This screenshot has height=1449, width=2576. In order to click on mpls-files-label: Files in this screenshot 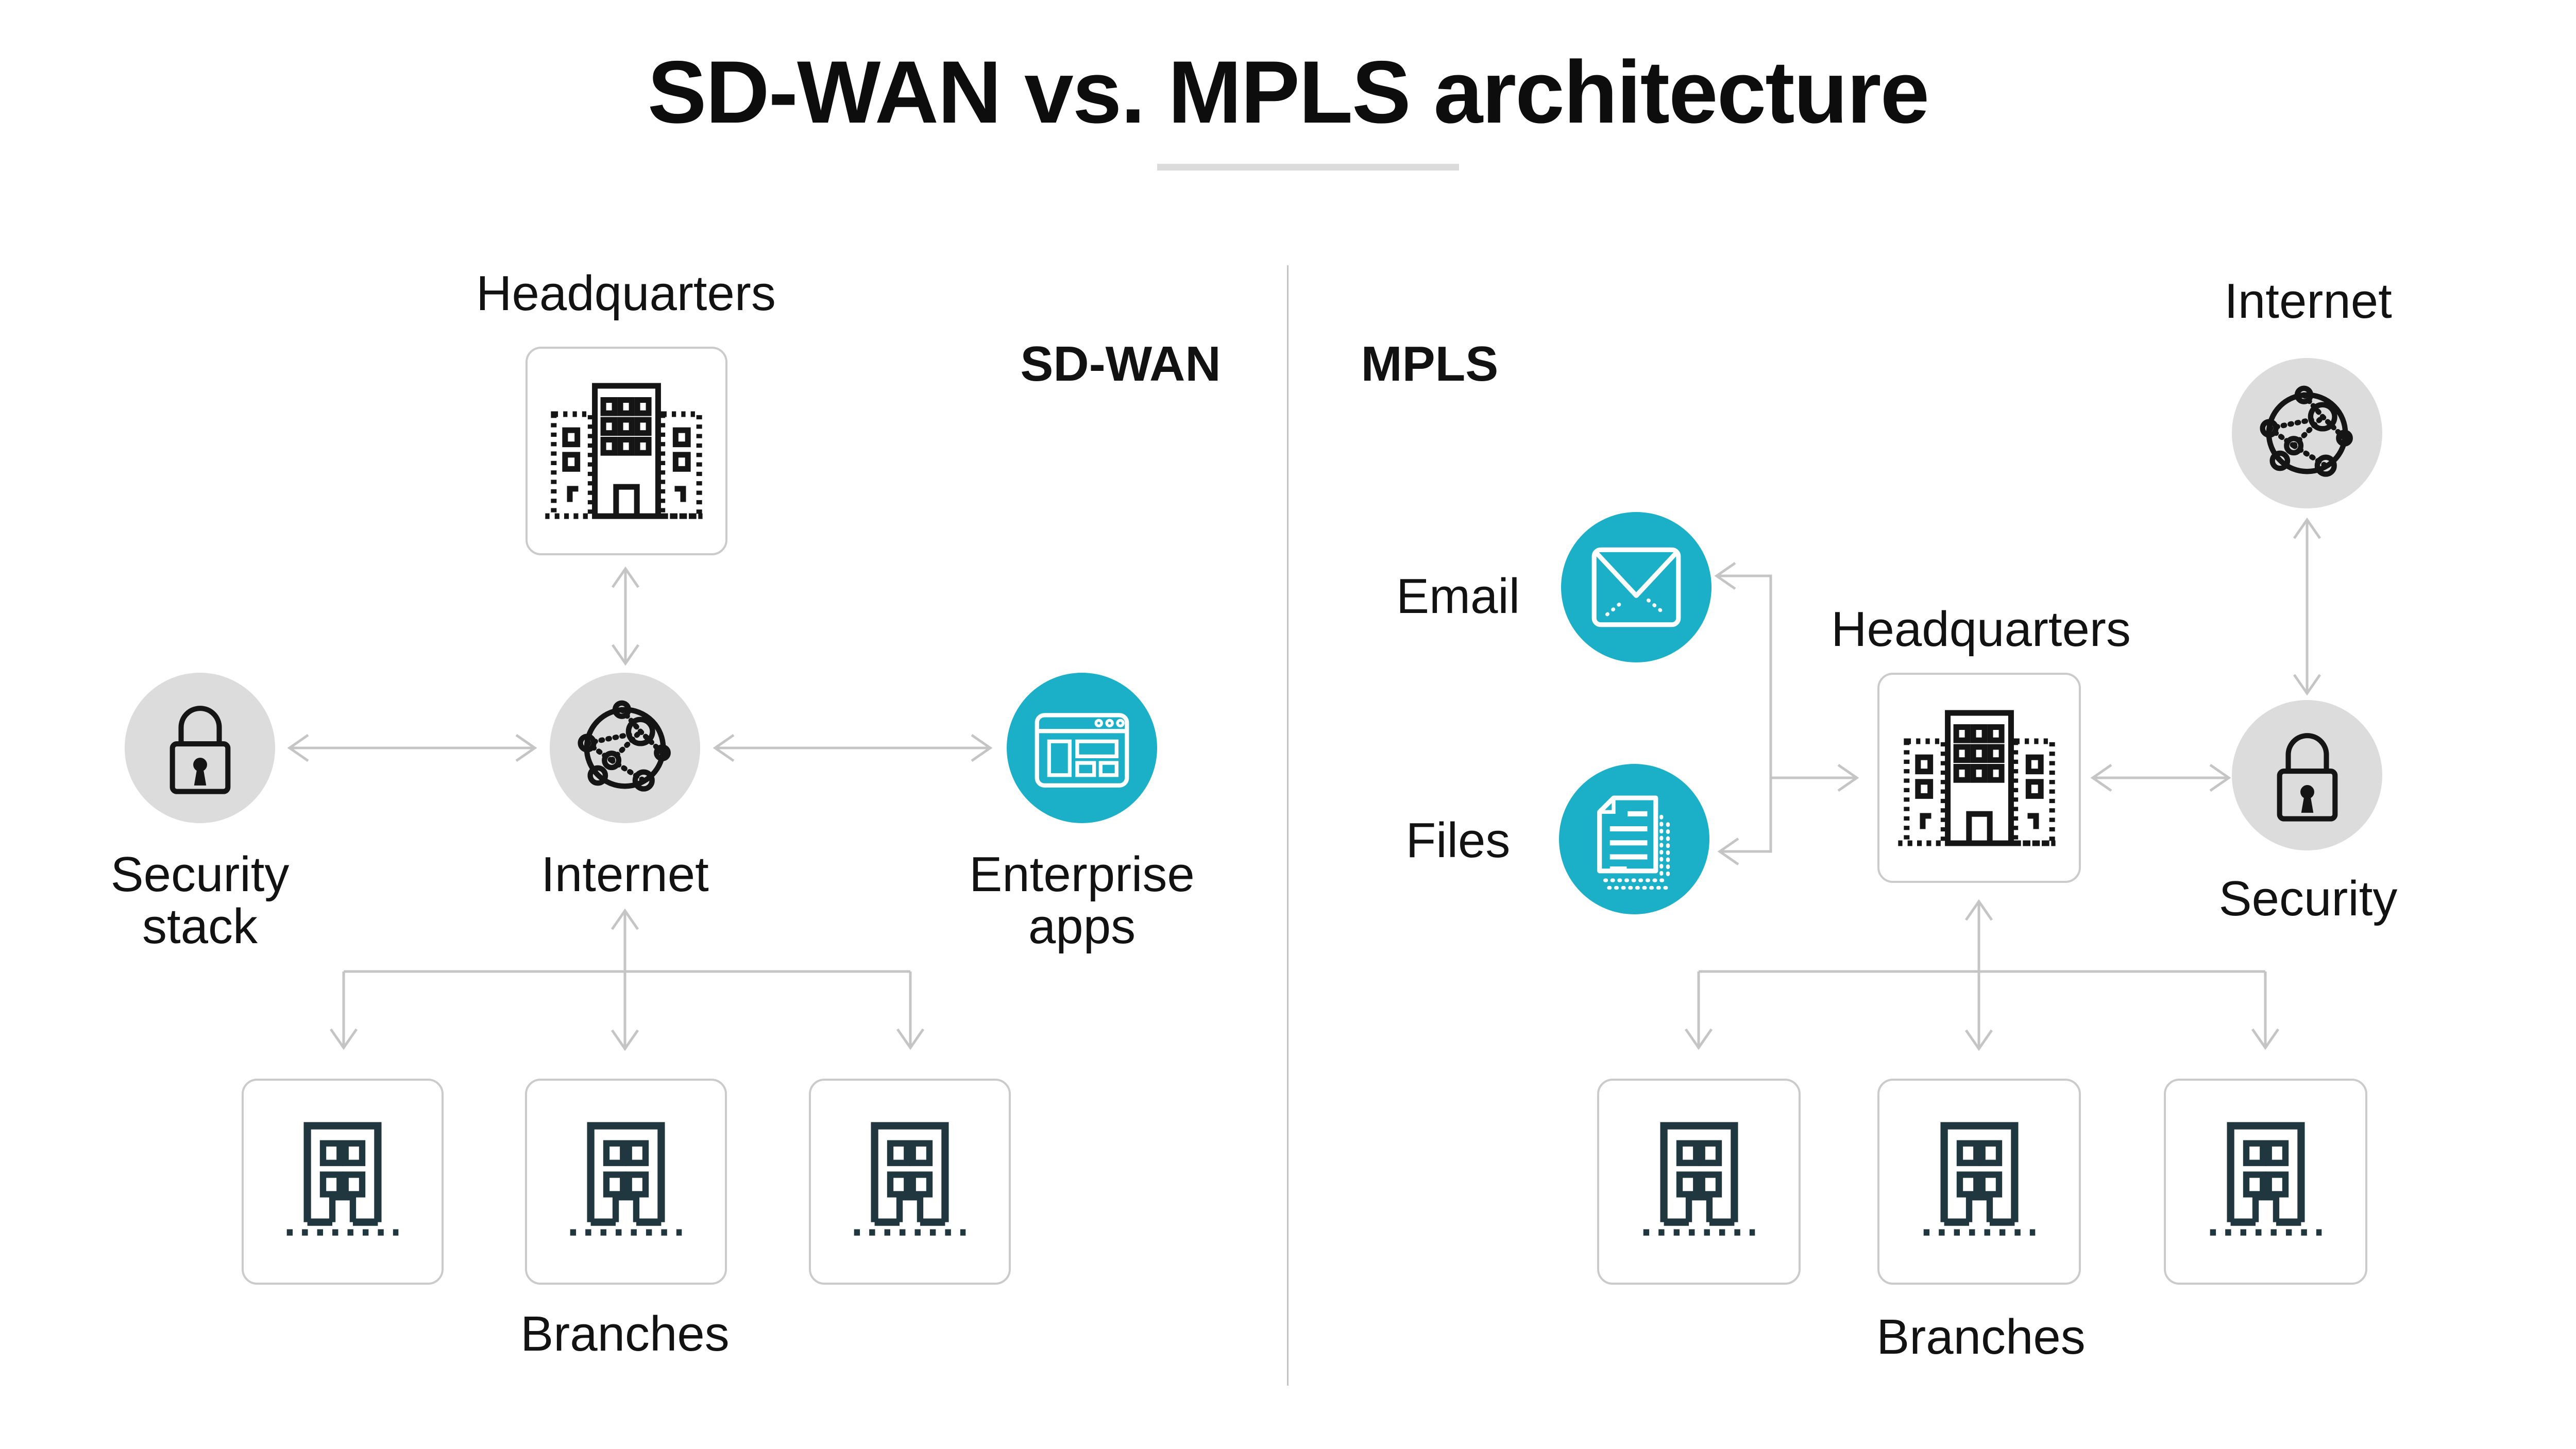, I will do `click(1458, 840)`.